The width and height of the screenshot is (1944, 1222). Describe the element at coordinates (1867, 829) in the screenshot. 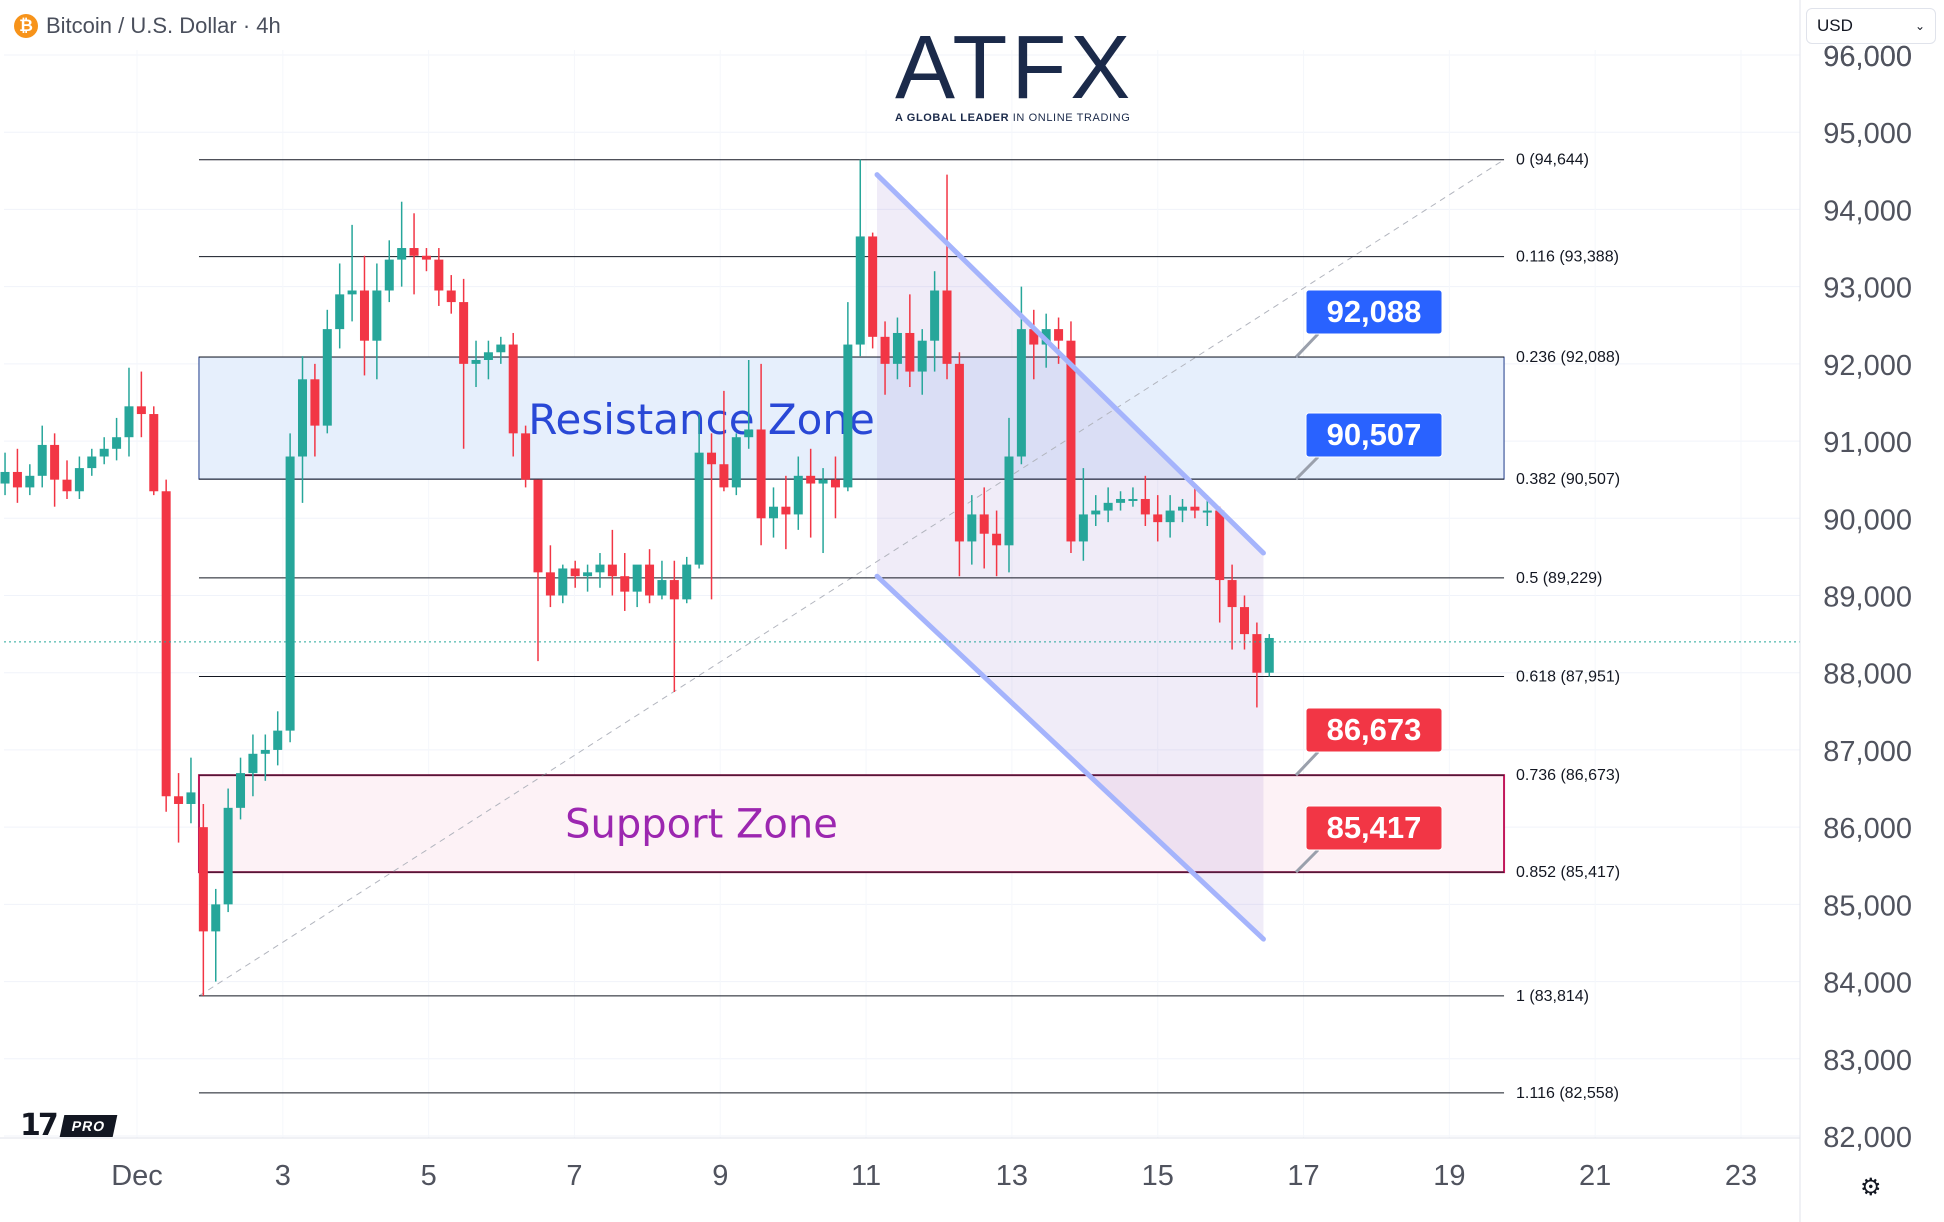

I see `price-tick-label: 86,000` at that location.